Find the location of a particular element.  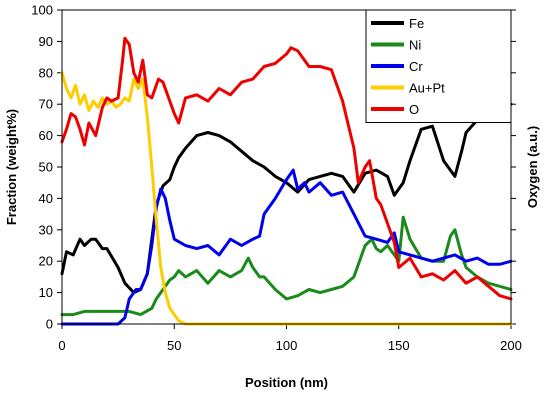

y-tick-label: 10 is located at coordinates (46, 292).